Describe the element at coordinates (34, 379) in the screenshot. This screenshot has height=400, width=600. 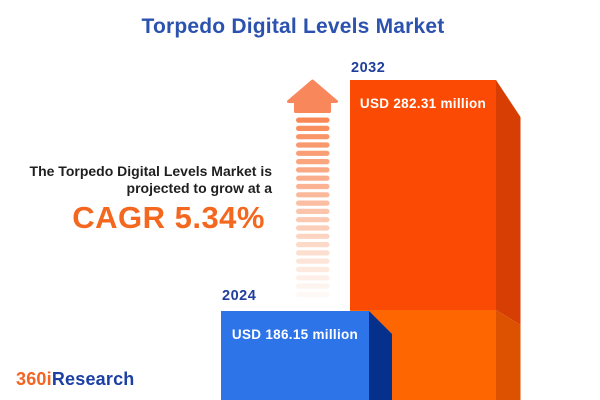
I see `logo-prefix: 360i` at that location.